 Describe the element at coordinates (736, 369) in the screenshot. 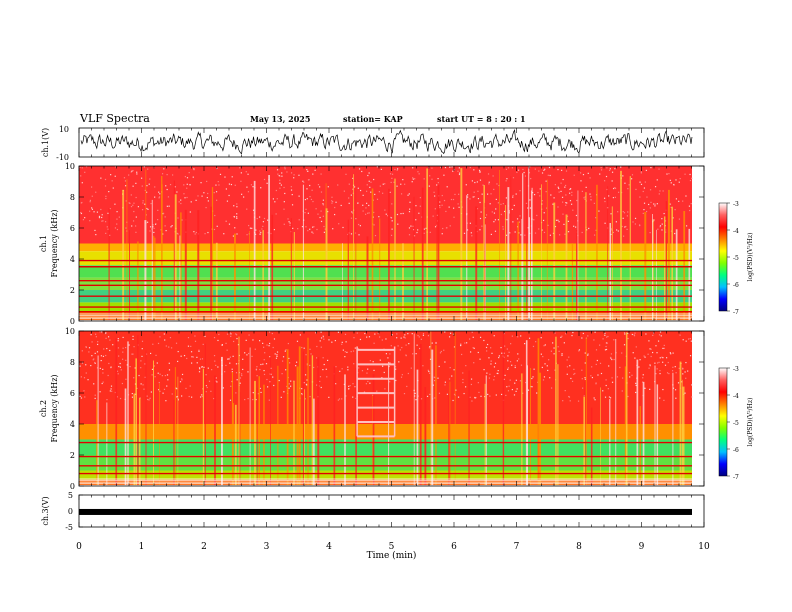

I see `ch2-spectrogram-colorbar-tick-label: -3` at that location.